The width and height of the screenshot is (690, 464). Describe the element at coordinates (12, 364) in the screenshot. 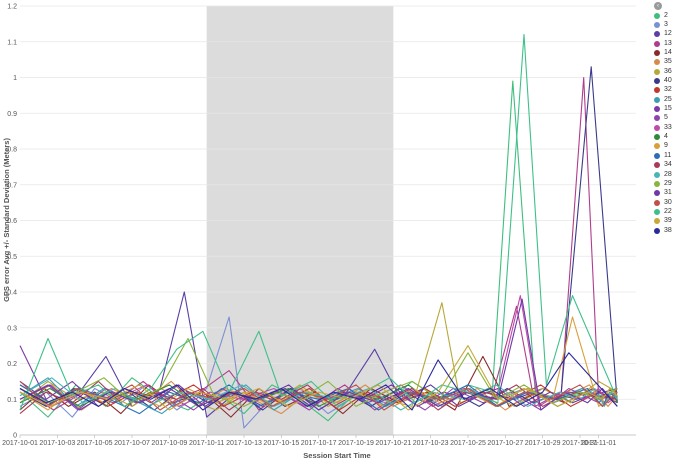

I see `y-tick-label: 0.2` at that location.